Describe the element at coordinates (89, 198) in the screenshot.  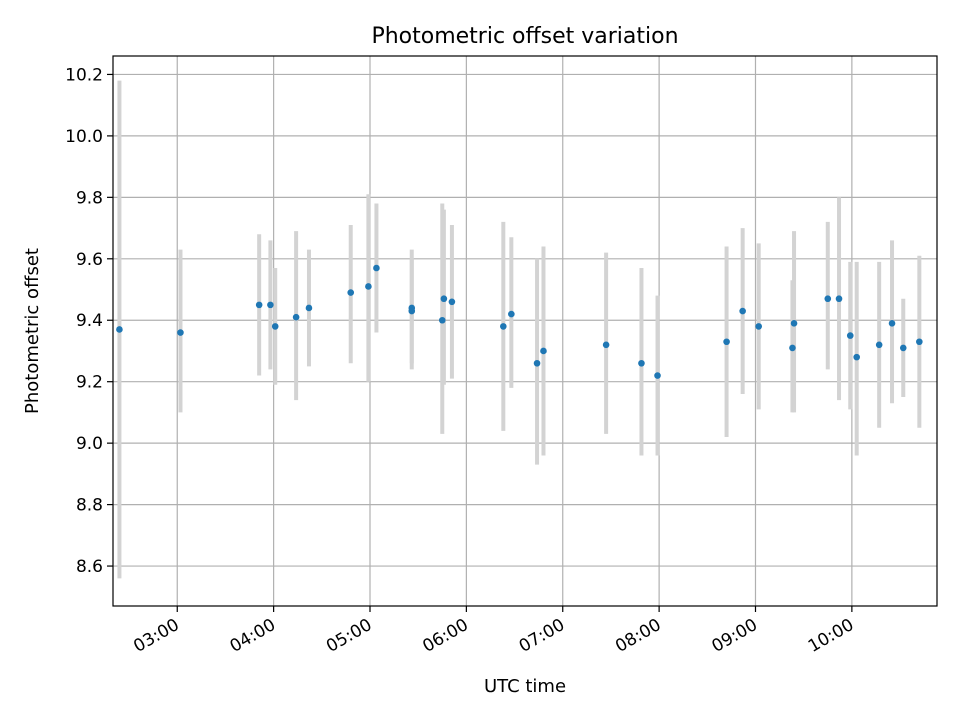
I see `y-tick-label: 9.8` at that location.